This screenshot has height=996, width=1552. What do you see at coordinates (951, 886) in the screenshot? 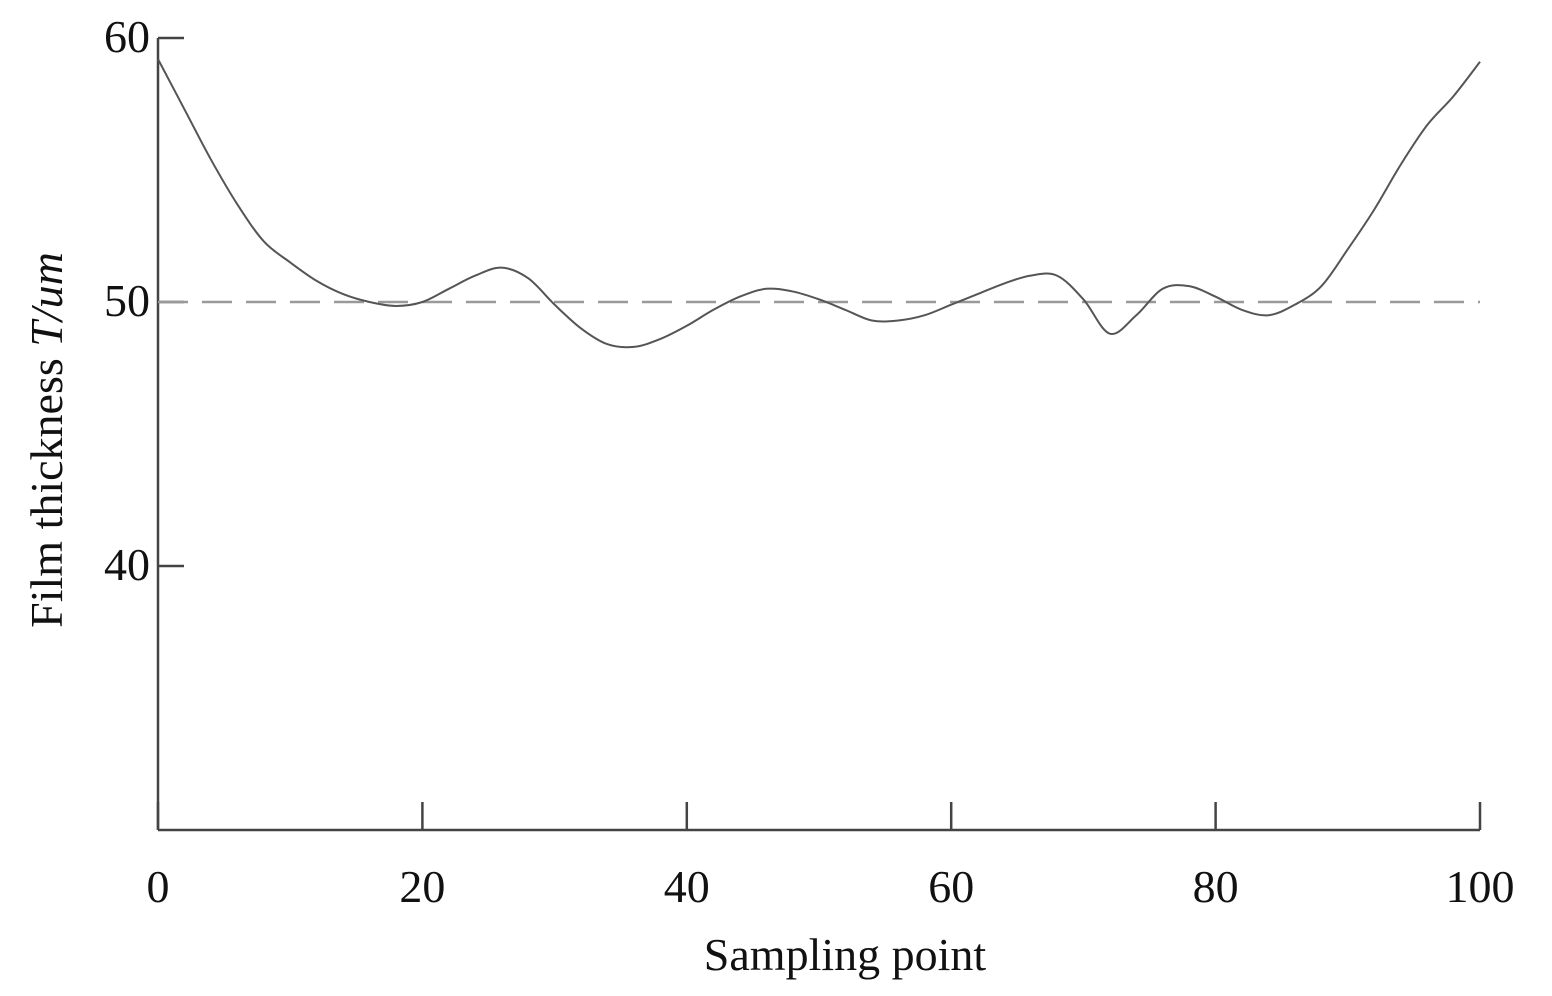
I see `x-tick-label: 60` at bounding box center [951, 886].